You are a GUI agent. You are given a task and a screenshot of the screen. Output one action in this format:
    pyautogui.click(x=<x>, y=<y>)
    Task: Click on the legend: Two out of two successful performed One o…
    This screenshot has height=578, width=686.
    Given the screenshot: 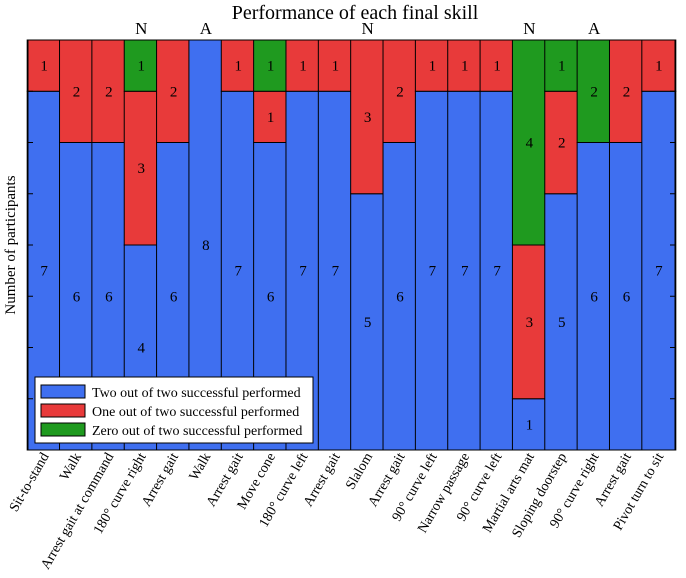 What is the action you would take?
    pyautogui.click(x=174, y=410)
    